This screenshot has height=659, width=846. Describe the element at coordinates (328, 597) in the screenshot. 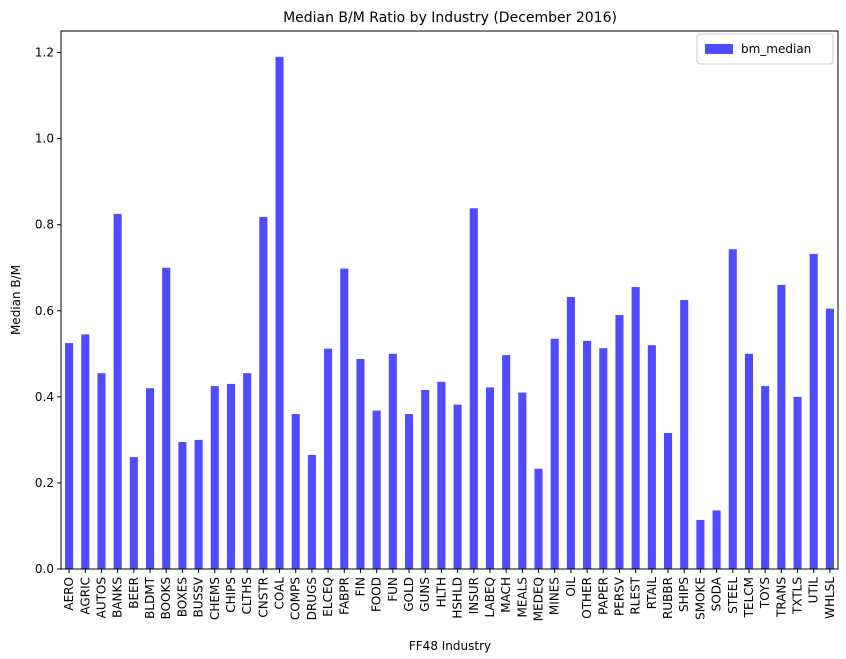

I see `x-tick-label: ELCEQ` at that location.